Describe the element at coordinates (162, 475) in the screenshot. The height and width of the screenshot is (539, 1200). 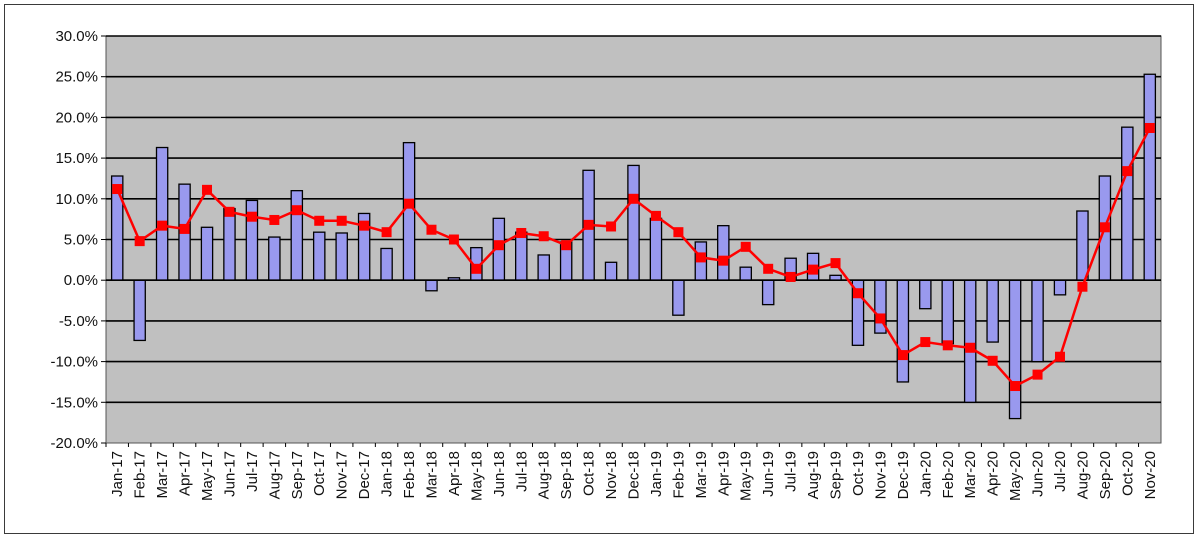
I see `x-tick-label: Mar-17` at that location.